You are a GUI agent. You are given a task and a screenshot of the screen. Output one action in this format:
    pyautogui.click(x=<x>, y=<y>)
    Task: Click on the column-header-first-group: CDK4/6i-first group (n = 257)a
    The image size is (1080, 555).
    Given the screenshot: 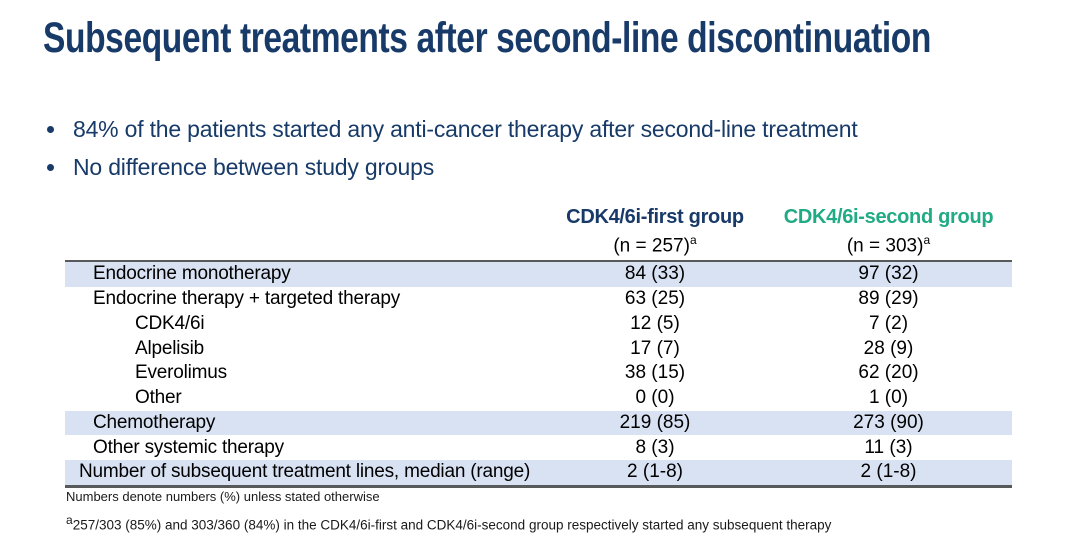 What is the action you would take?
    pyautogui.click(x=655, y=231)
    